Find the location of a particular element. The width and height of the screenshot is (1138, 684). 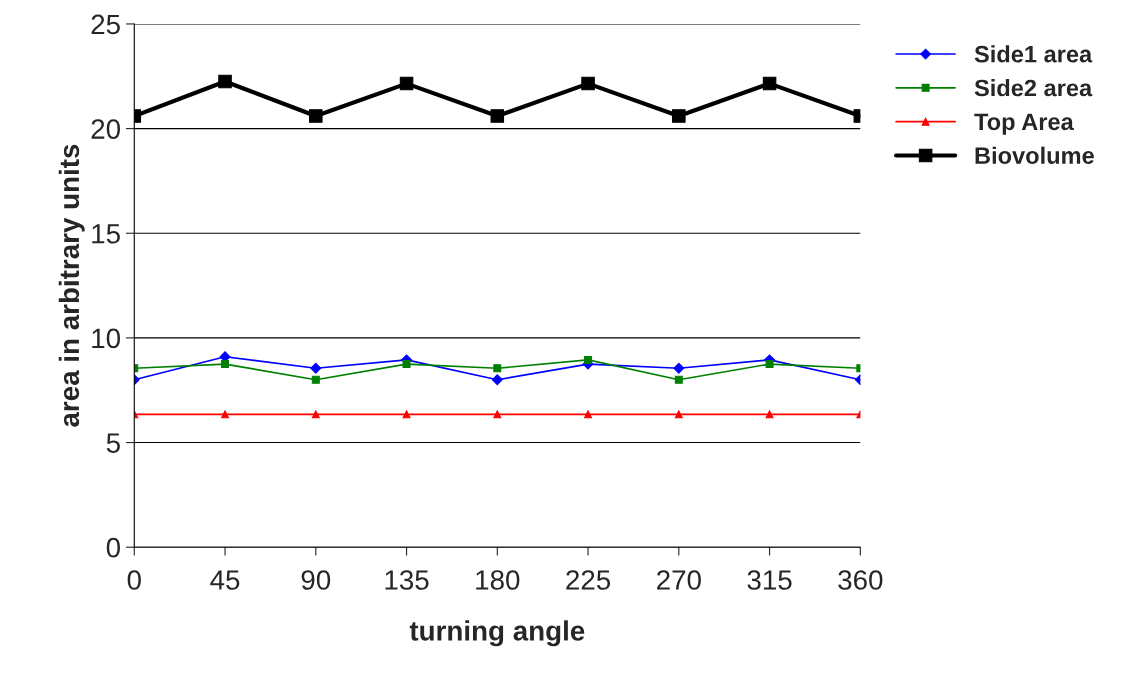

y-axis-title: area in arbitrary units is located at coordinates (71, 285).